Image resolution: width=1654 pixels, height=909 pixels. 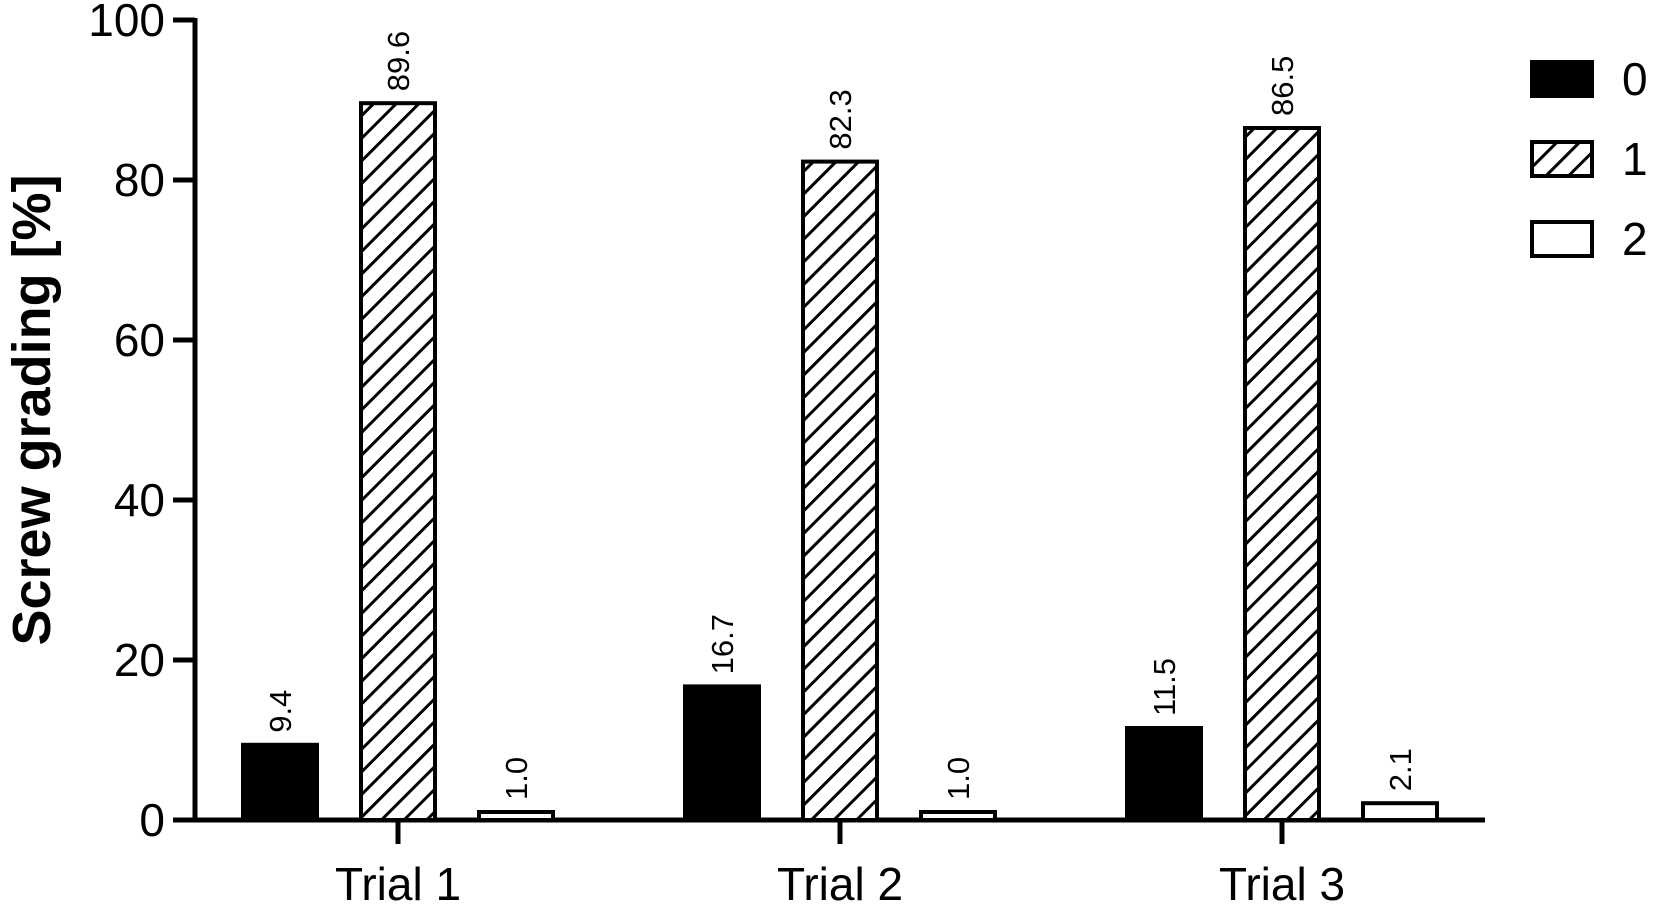 What do you see at coordinates (126, 23) in the screenshot?
I see `y-tick-label: 100` at bounding box center [126, 23].